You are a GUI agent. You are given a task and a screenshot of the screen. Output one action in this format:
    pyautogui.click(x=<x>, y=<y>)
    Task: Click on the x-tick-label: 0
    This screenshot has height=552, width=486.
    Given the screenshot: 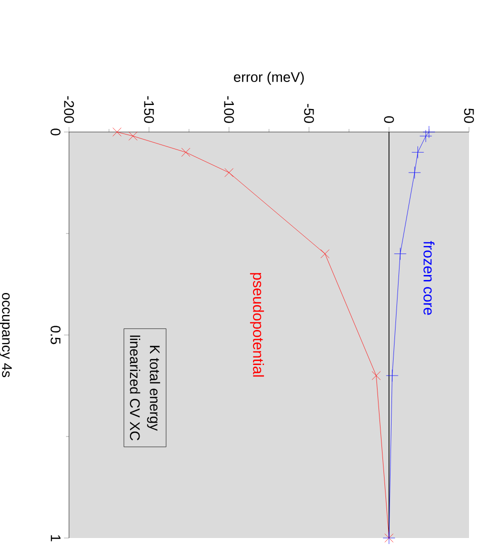 What is the action you would take?
    pyautogui.click(x=389, y=119)
    